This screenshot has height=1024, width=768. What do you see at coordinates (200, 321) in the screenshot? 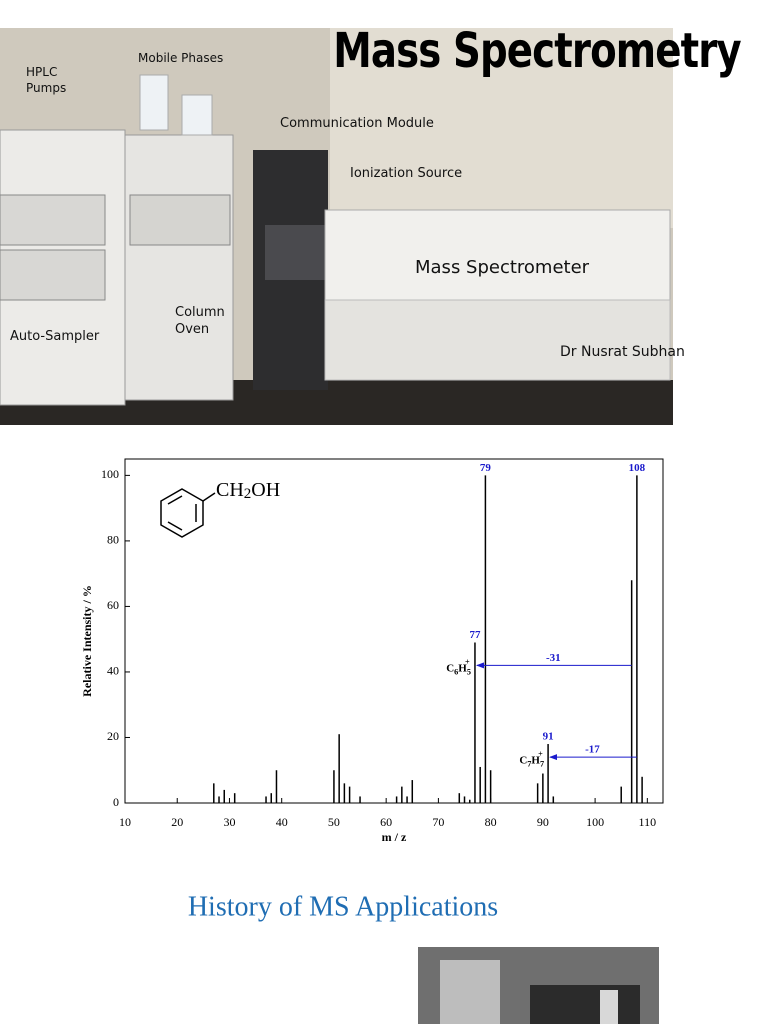
I see `photo-label: Column Oven` at bounding box center [200, 321].